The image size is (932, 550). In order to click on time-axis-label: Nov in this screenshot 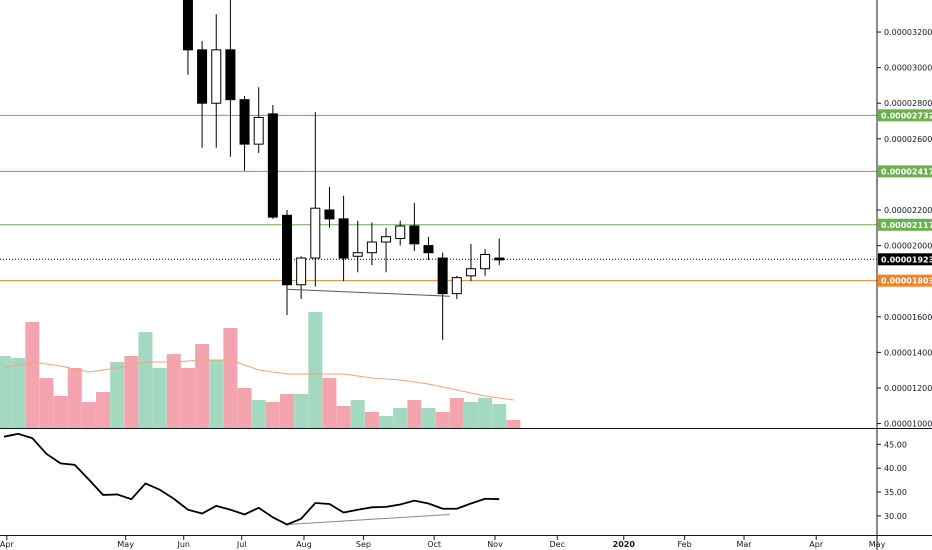, I will do `click(495, 544)`.